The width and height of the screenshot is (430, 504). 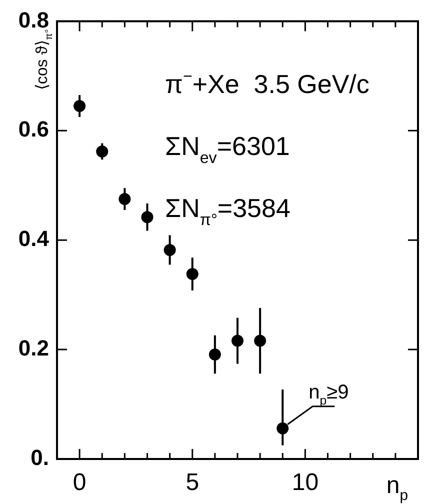 I want to click on y-tick-label: 0.6, so click(x=33, y=129).